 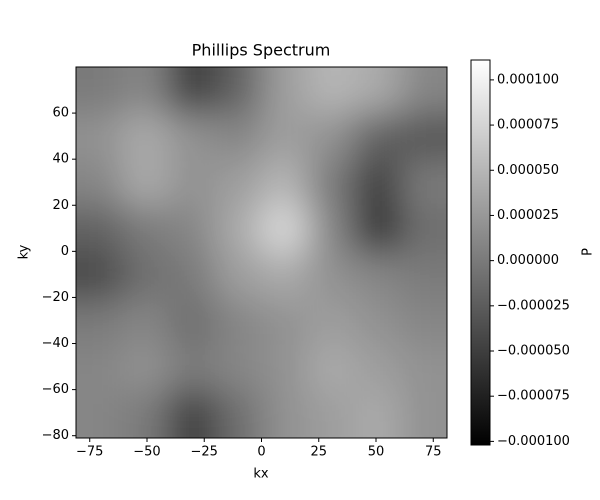 I want to click on y-tick-label: −40, so click(x=55, y=343).